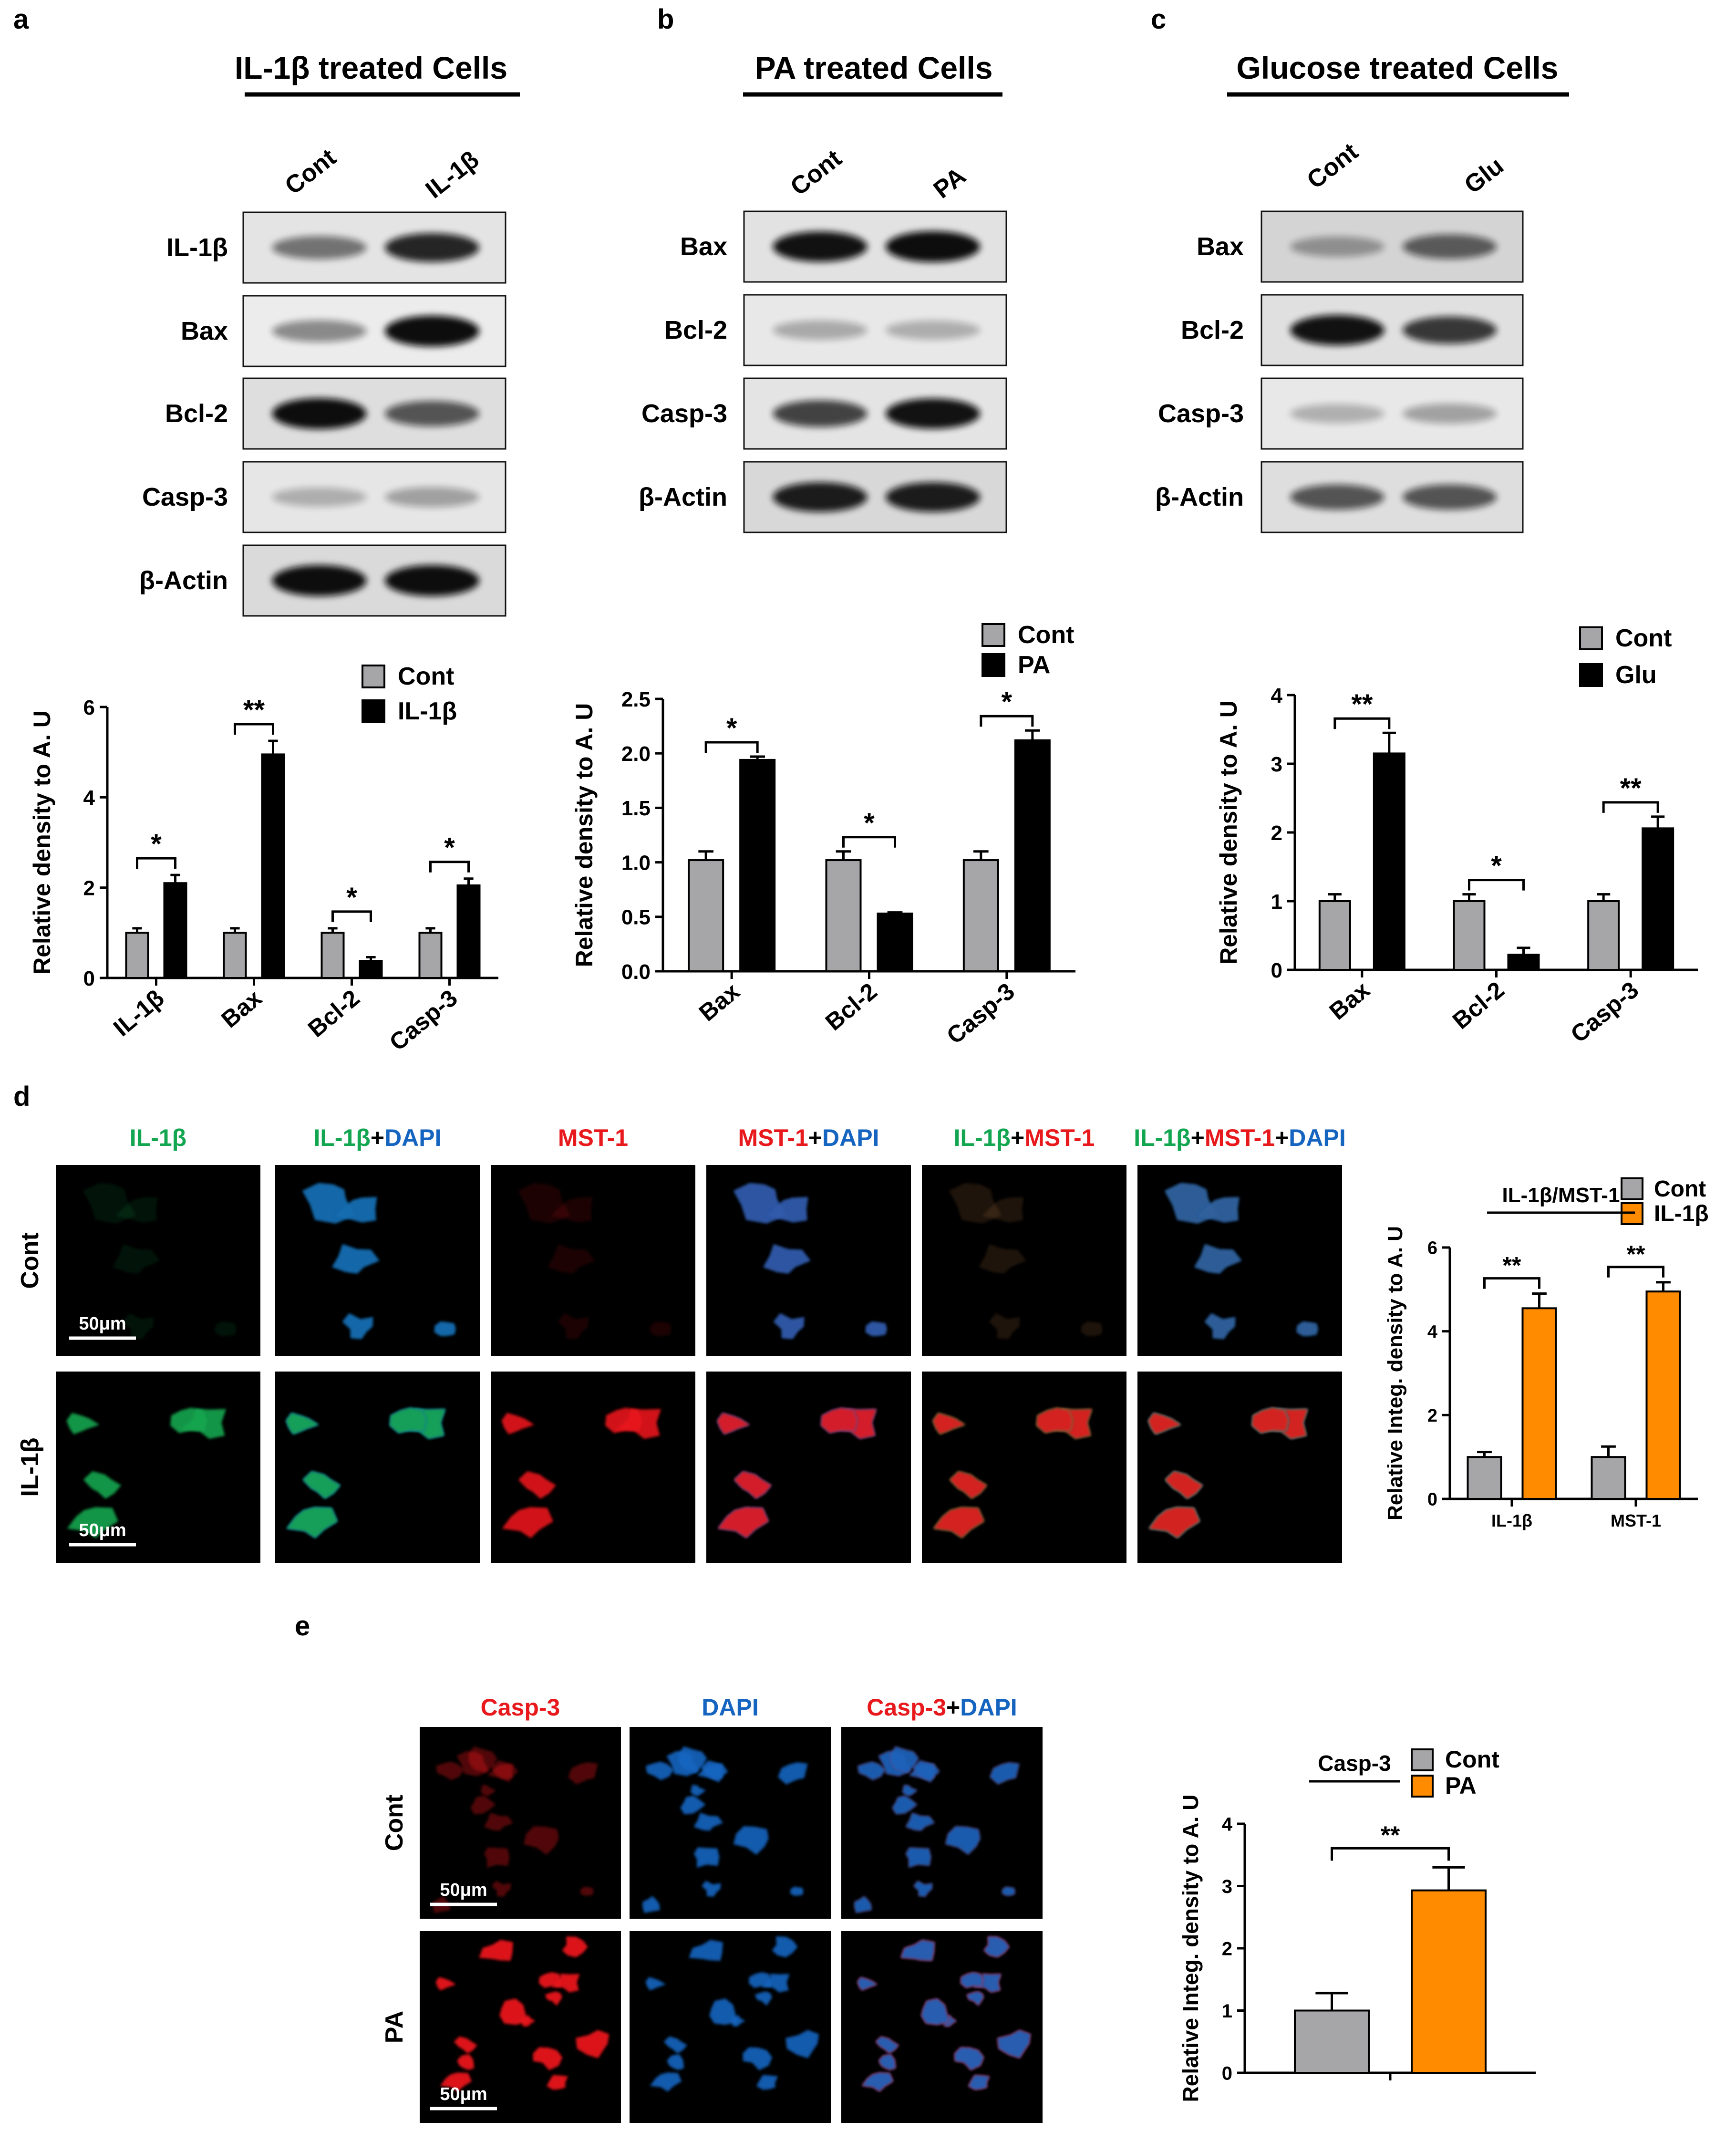 This screenshot has height=2131, width=1736. What do you see at coordinates (453, 175) in the screenshot?
I see `lane-label: IL-1β` at bounding box center [453, 175].